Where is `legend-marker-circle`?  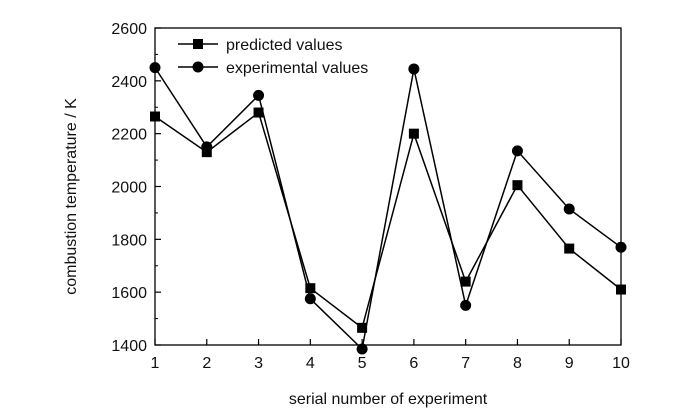
legend-marker-circle is located at coordinates (198, 67).